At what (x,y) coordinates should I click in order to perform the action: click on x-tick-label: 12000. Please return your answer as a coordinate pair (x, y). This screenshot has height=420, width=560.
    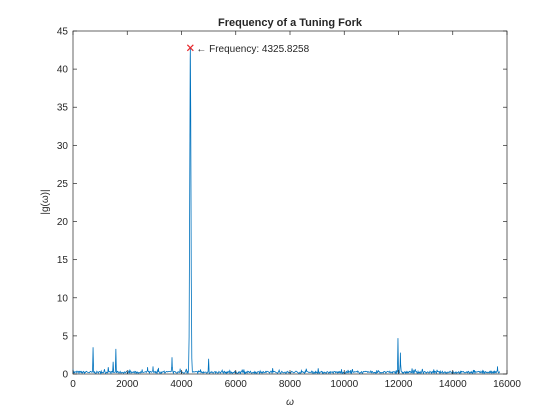
    Looking at the image, I should click on (399, 384).